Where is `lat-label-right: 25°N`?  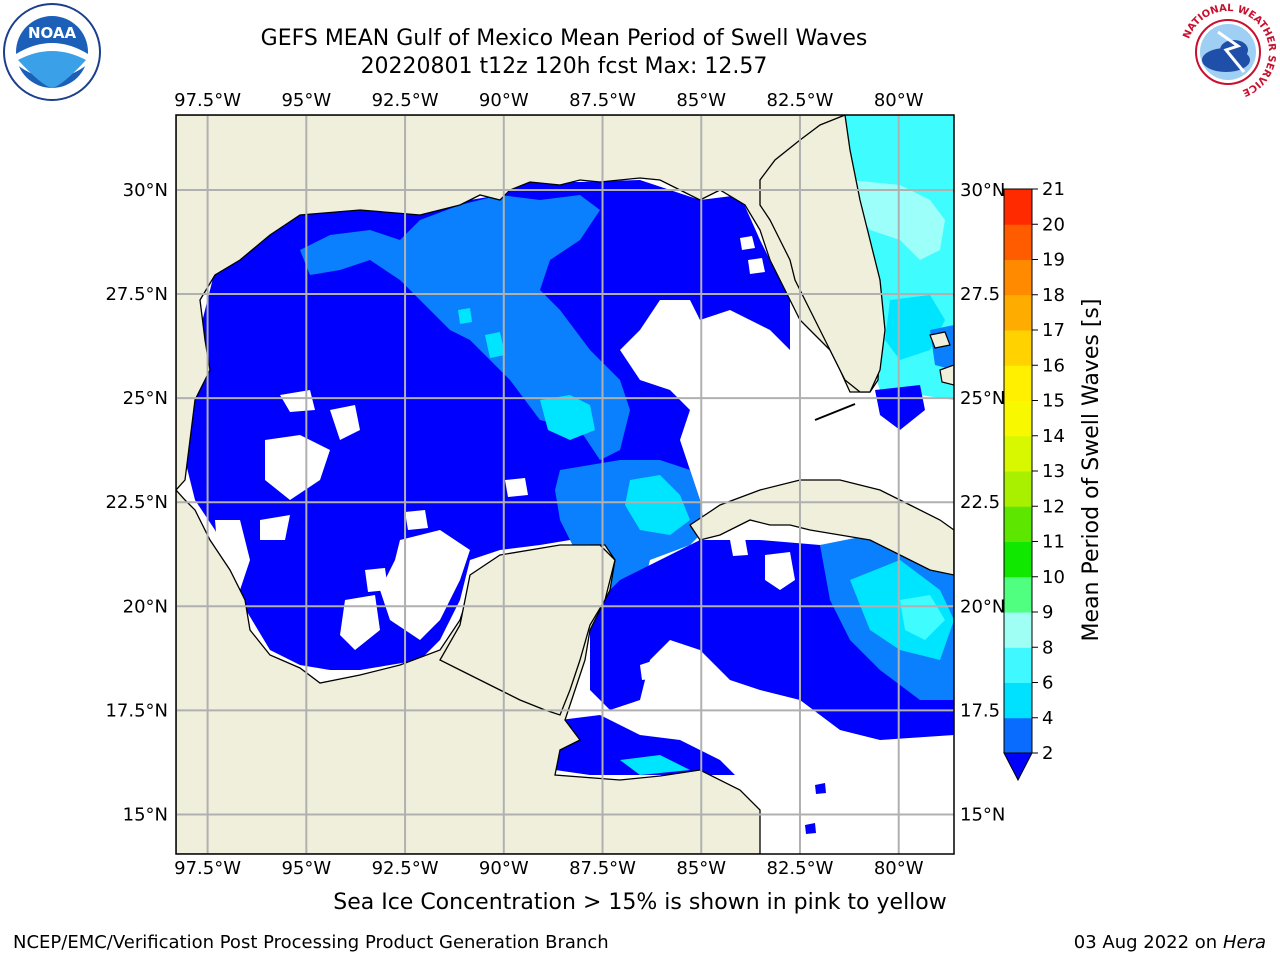 lat-label-right: 25°N is located at coordinates (982, 398).